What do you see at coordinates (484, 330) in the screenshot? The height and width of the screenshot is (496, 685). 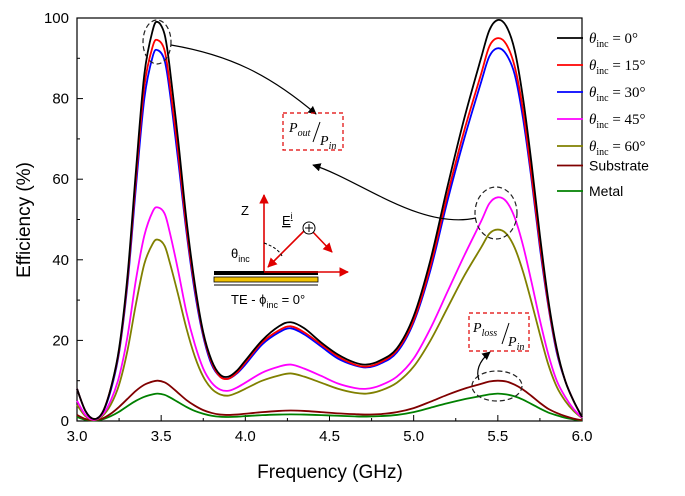 I see `svg-text: Ploss` at bounding box center [484, 330].